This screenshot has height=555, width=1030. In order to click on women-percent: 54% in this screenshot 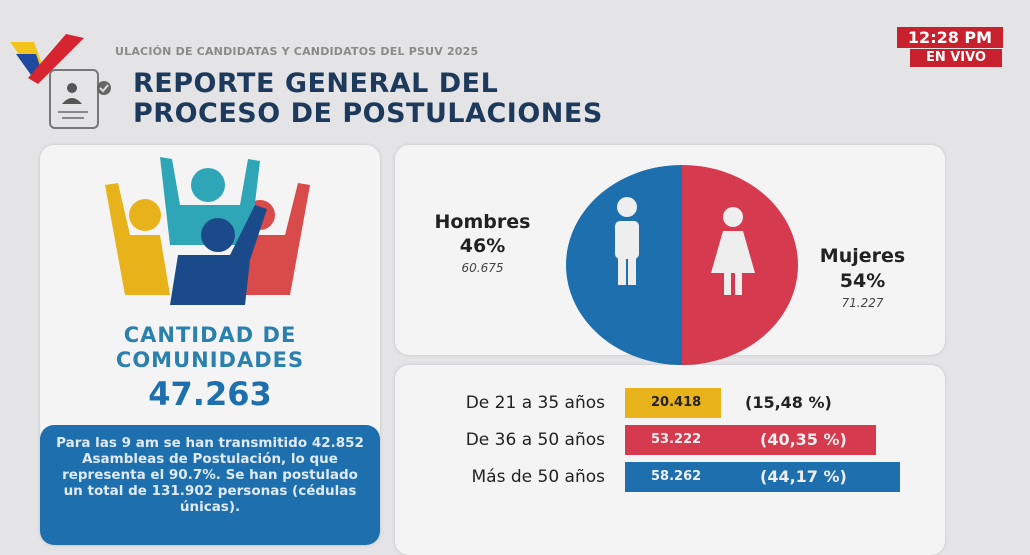, I will do `click(862, 281)`.